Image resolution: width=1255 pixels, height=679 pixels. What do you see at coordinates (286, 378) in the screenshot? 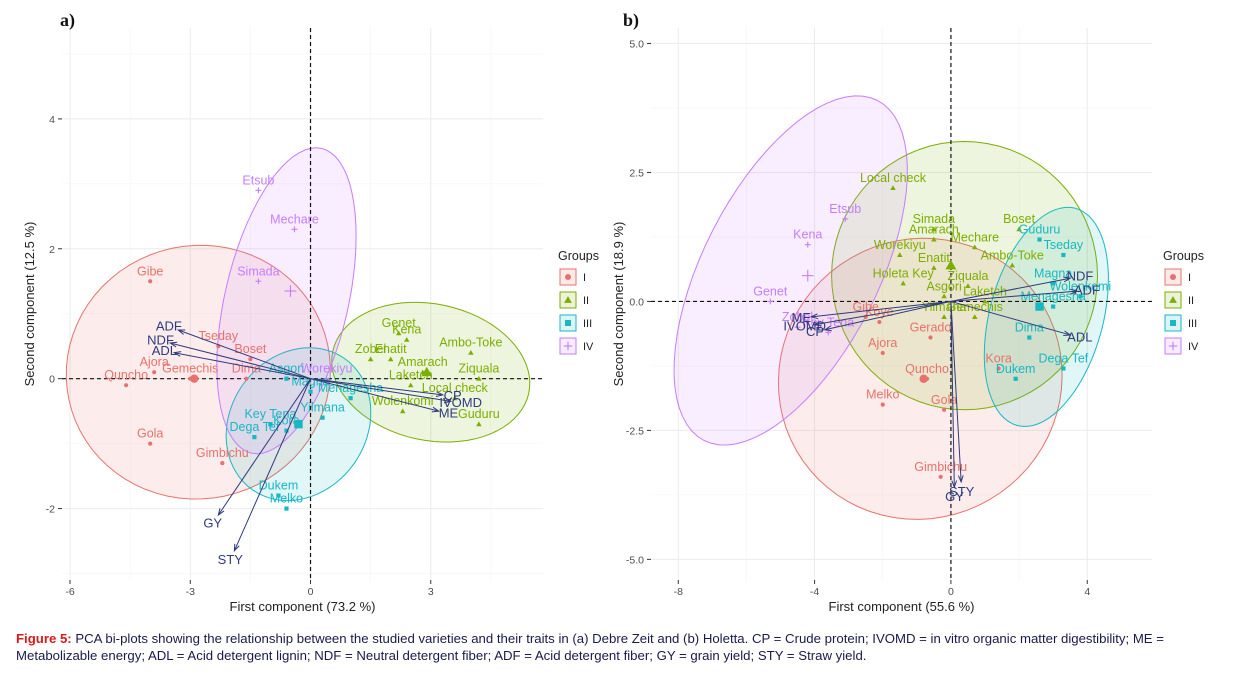
I see `point-asgori` at bounding box center [286, 378].